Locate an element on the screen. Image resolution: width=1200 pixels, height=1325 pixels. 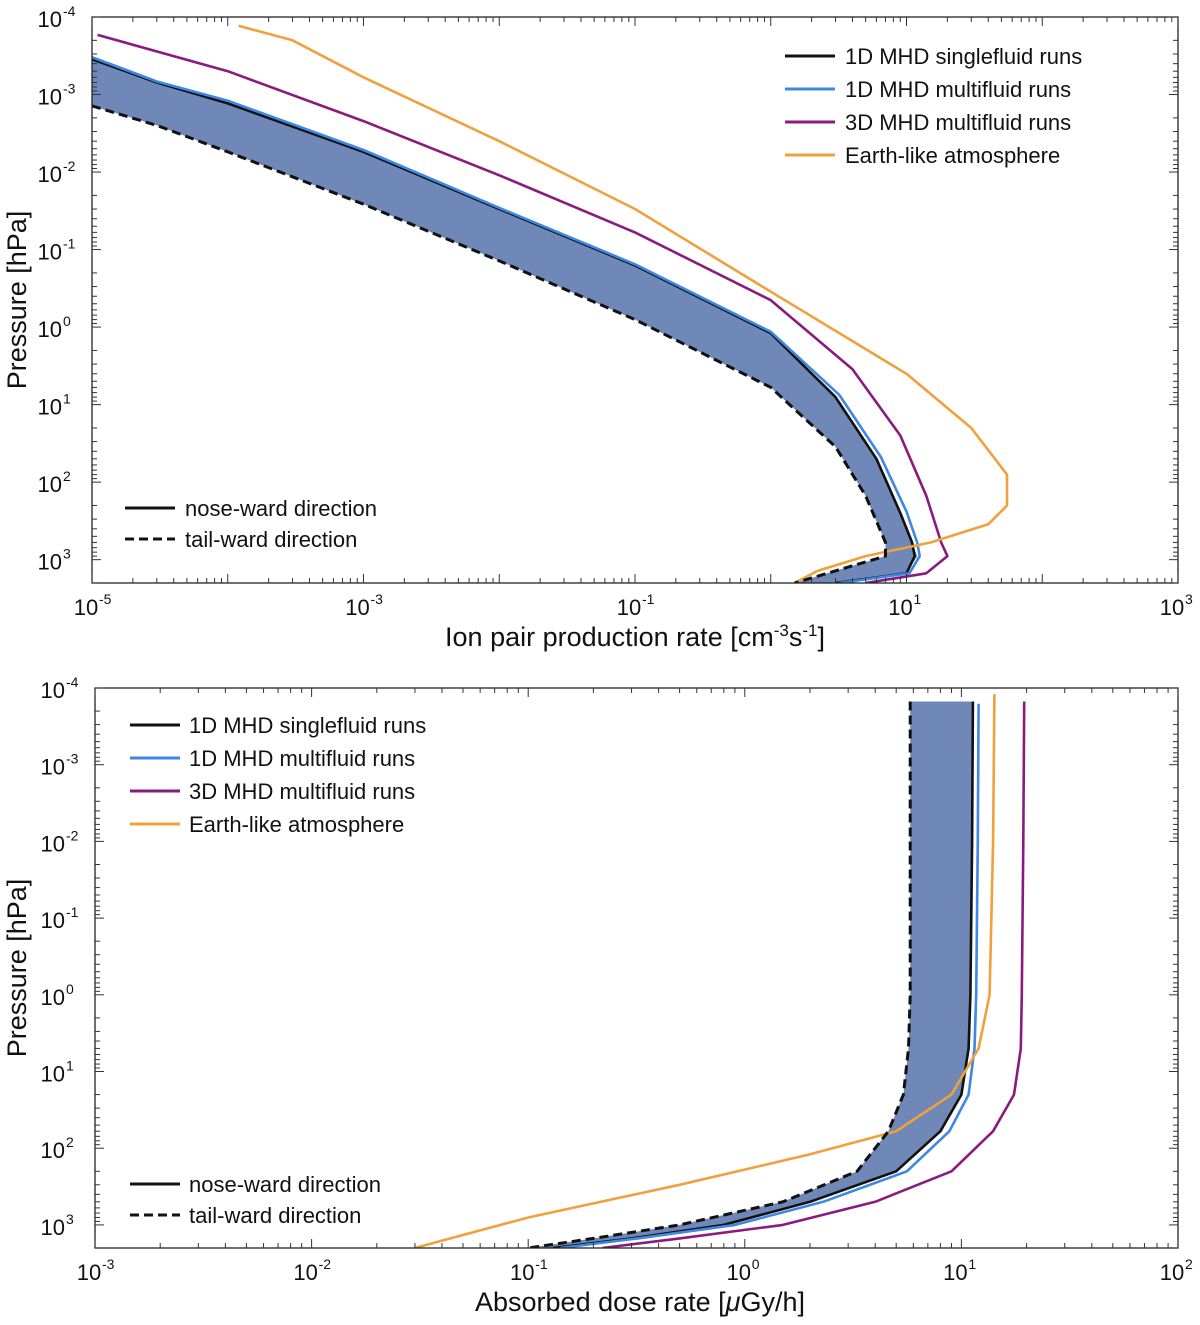
x-axis-label: Absorbed dose rate [μGy/h] is located at coordinates (640, 1302).